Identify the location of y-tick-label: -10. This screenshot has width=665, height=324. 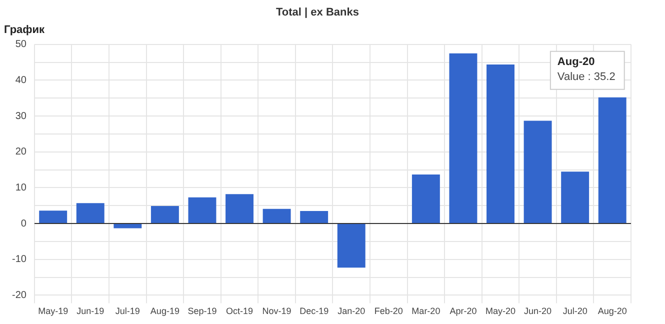
(19, 260).